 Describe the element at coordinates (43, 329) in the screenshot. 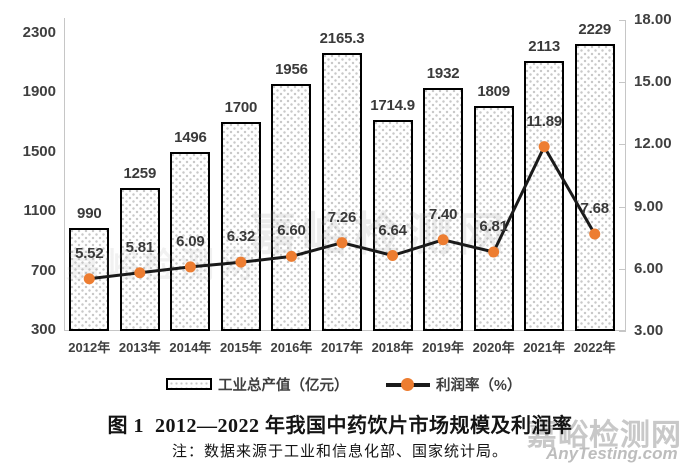

I see `y-axis-left-tick-label: 300` at that location.